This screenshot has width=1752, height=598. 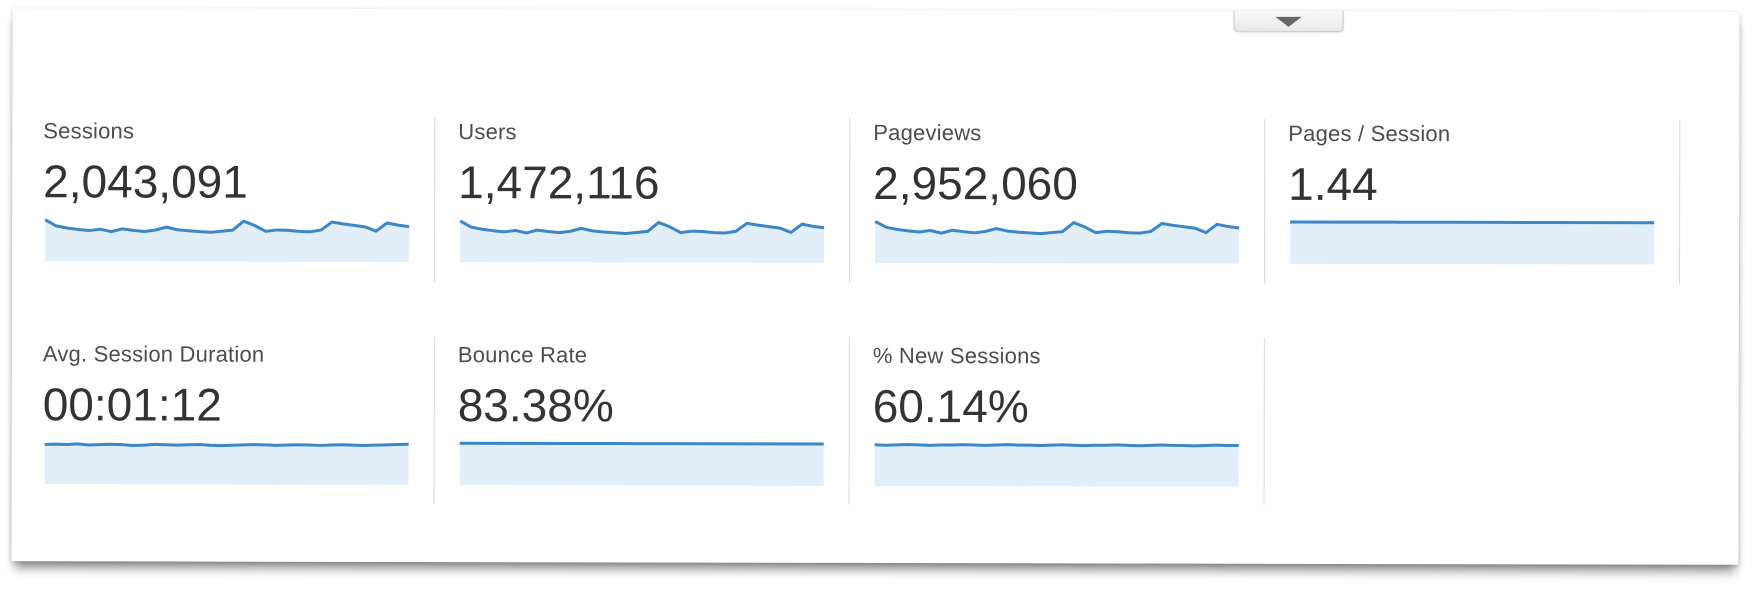 I want to click on metric-card-bounce-rate: Bounce Rate 83.38%, so click(x=642, y=421).